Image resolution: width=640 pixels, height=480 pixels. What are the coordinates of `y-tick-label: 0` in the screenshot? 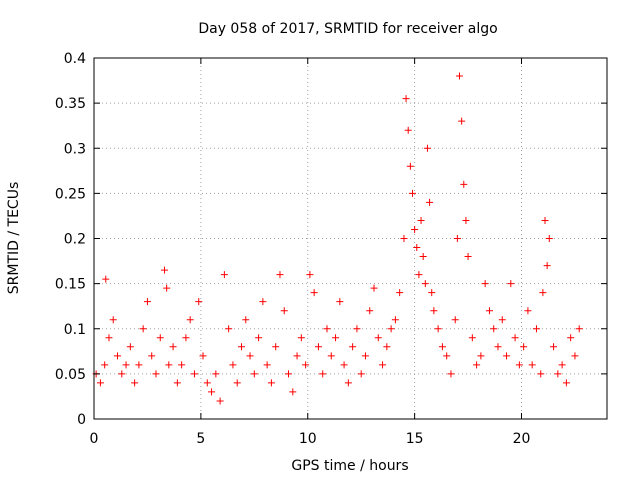 It's located at (81, 420).